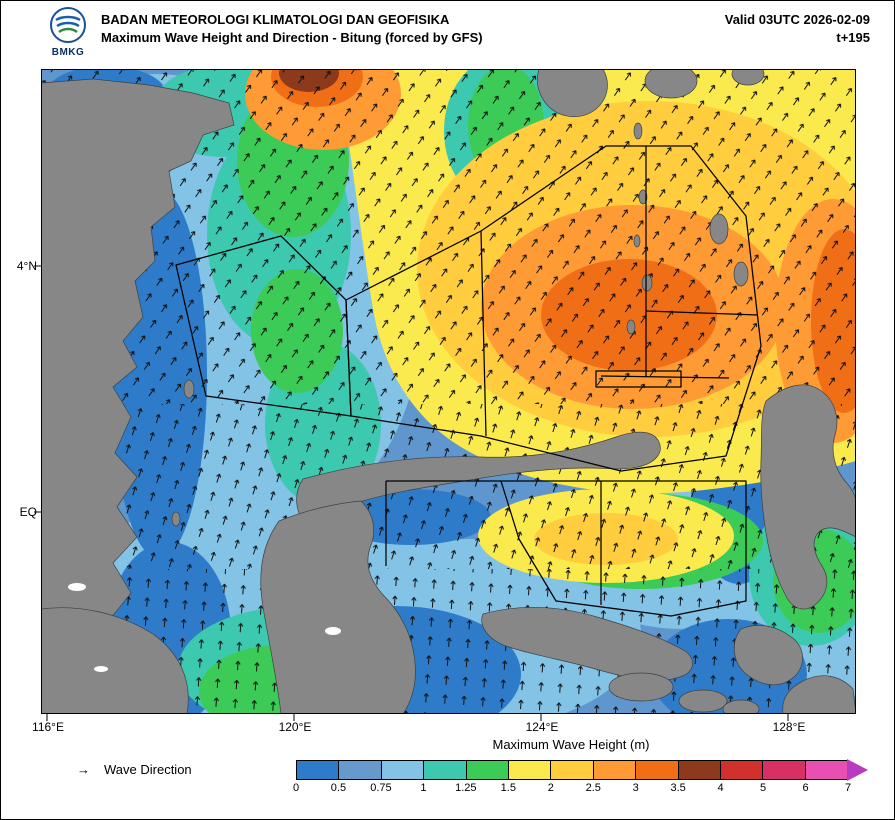 The image size is (895, 820). Describe the element at coordinates (797, 29) in the screenshot. I see `header-valid-block: Valid 03UTC 2026-02-09 t+195` at that location.